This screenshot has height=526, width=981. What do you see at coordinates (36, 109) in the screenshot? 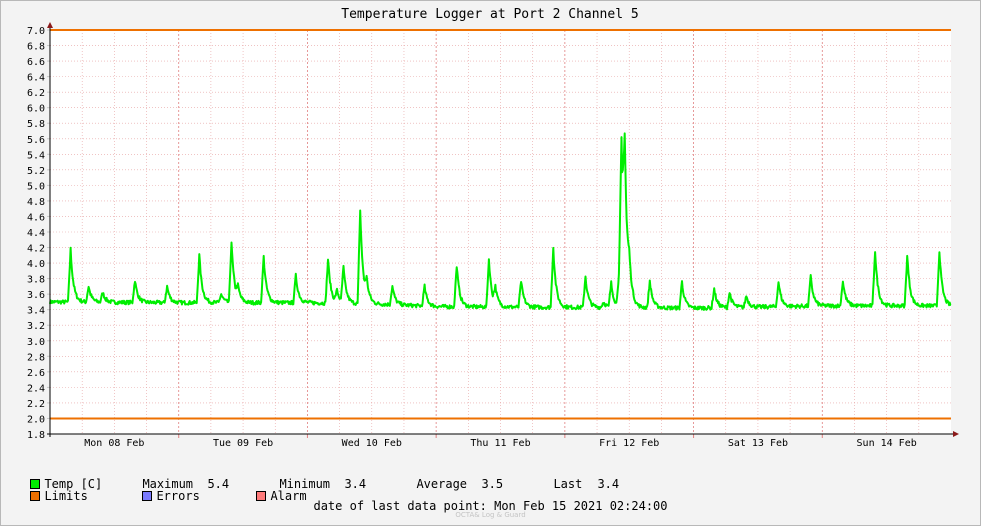
I see `y-tick-label: 6.0` at bounding box center [36, 109].